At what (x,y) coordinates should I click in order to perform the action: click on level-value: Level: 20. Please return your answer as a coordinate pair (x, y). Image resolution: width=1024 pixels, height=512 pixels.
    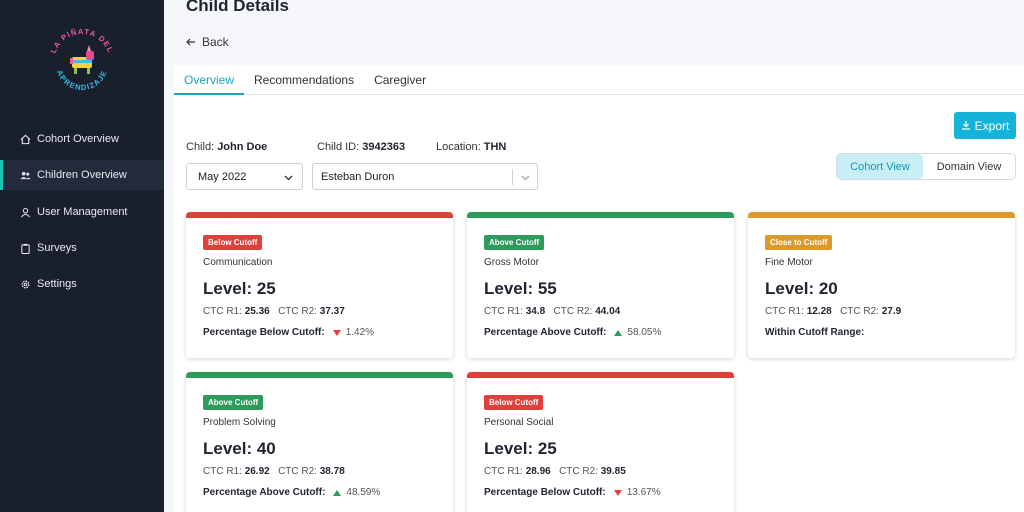
    Looking at the image, I should click on (801, 288).